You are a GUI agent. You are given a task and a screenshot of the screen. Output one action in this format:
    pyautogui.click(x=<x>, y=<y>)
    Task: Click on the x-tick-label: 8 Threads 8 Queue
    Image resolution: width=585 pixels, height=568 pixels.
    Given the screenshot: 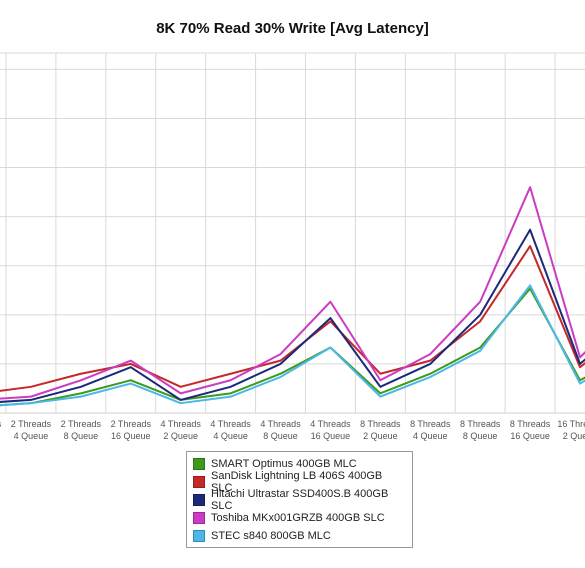 What is the action you would take?
    pyautogui.click(x=480, y=430)
    